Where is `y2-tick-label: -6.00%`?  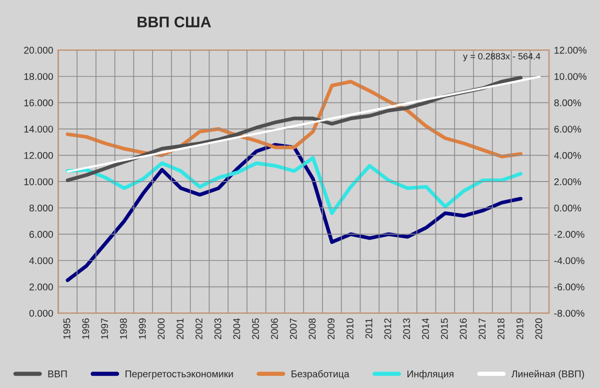
y2-tick-label: -6.00% is located at coordinates (569, 287).